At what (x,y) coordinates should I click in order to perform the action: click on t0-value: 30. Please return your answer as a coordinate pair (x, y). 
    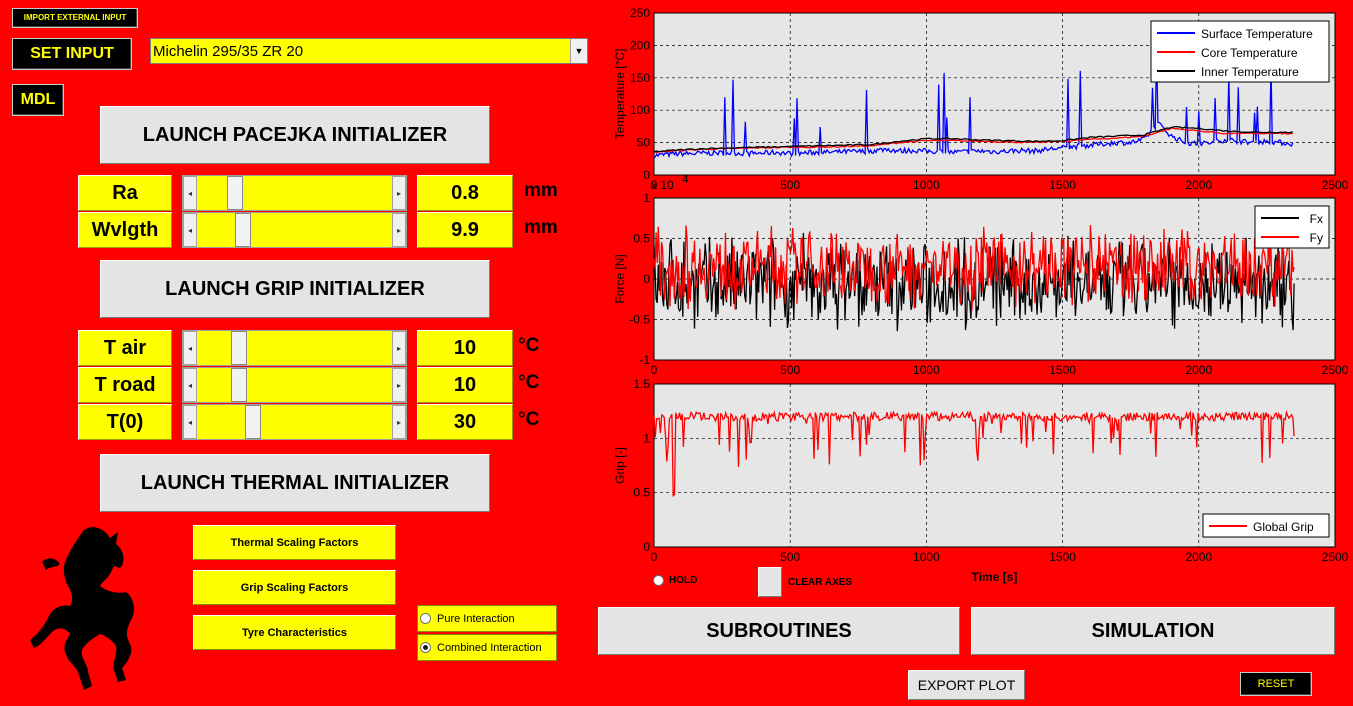
    Looking at the image, I should click on (465, 422).